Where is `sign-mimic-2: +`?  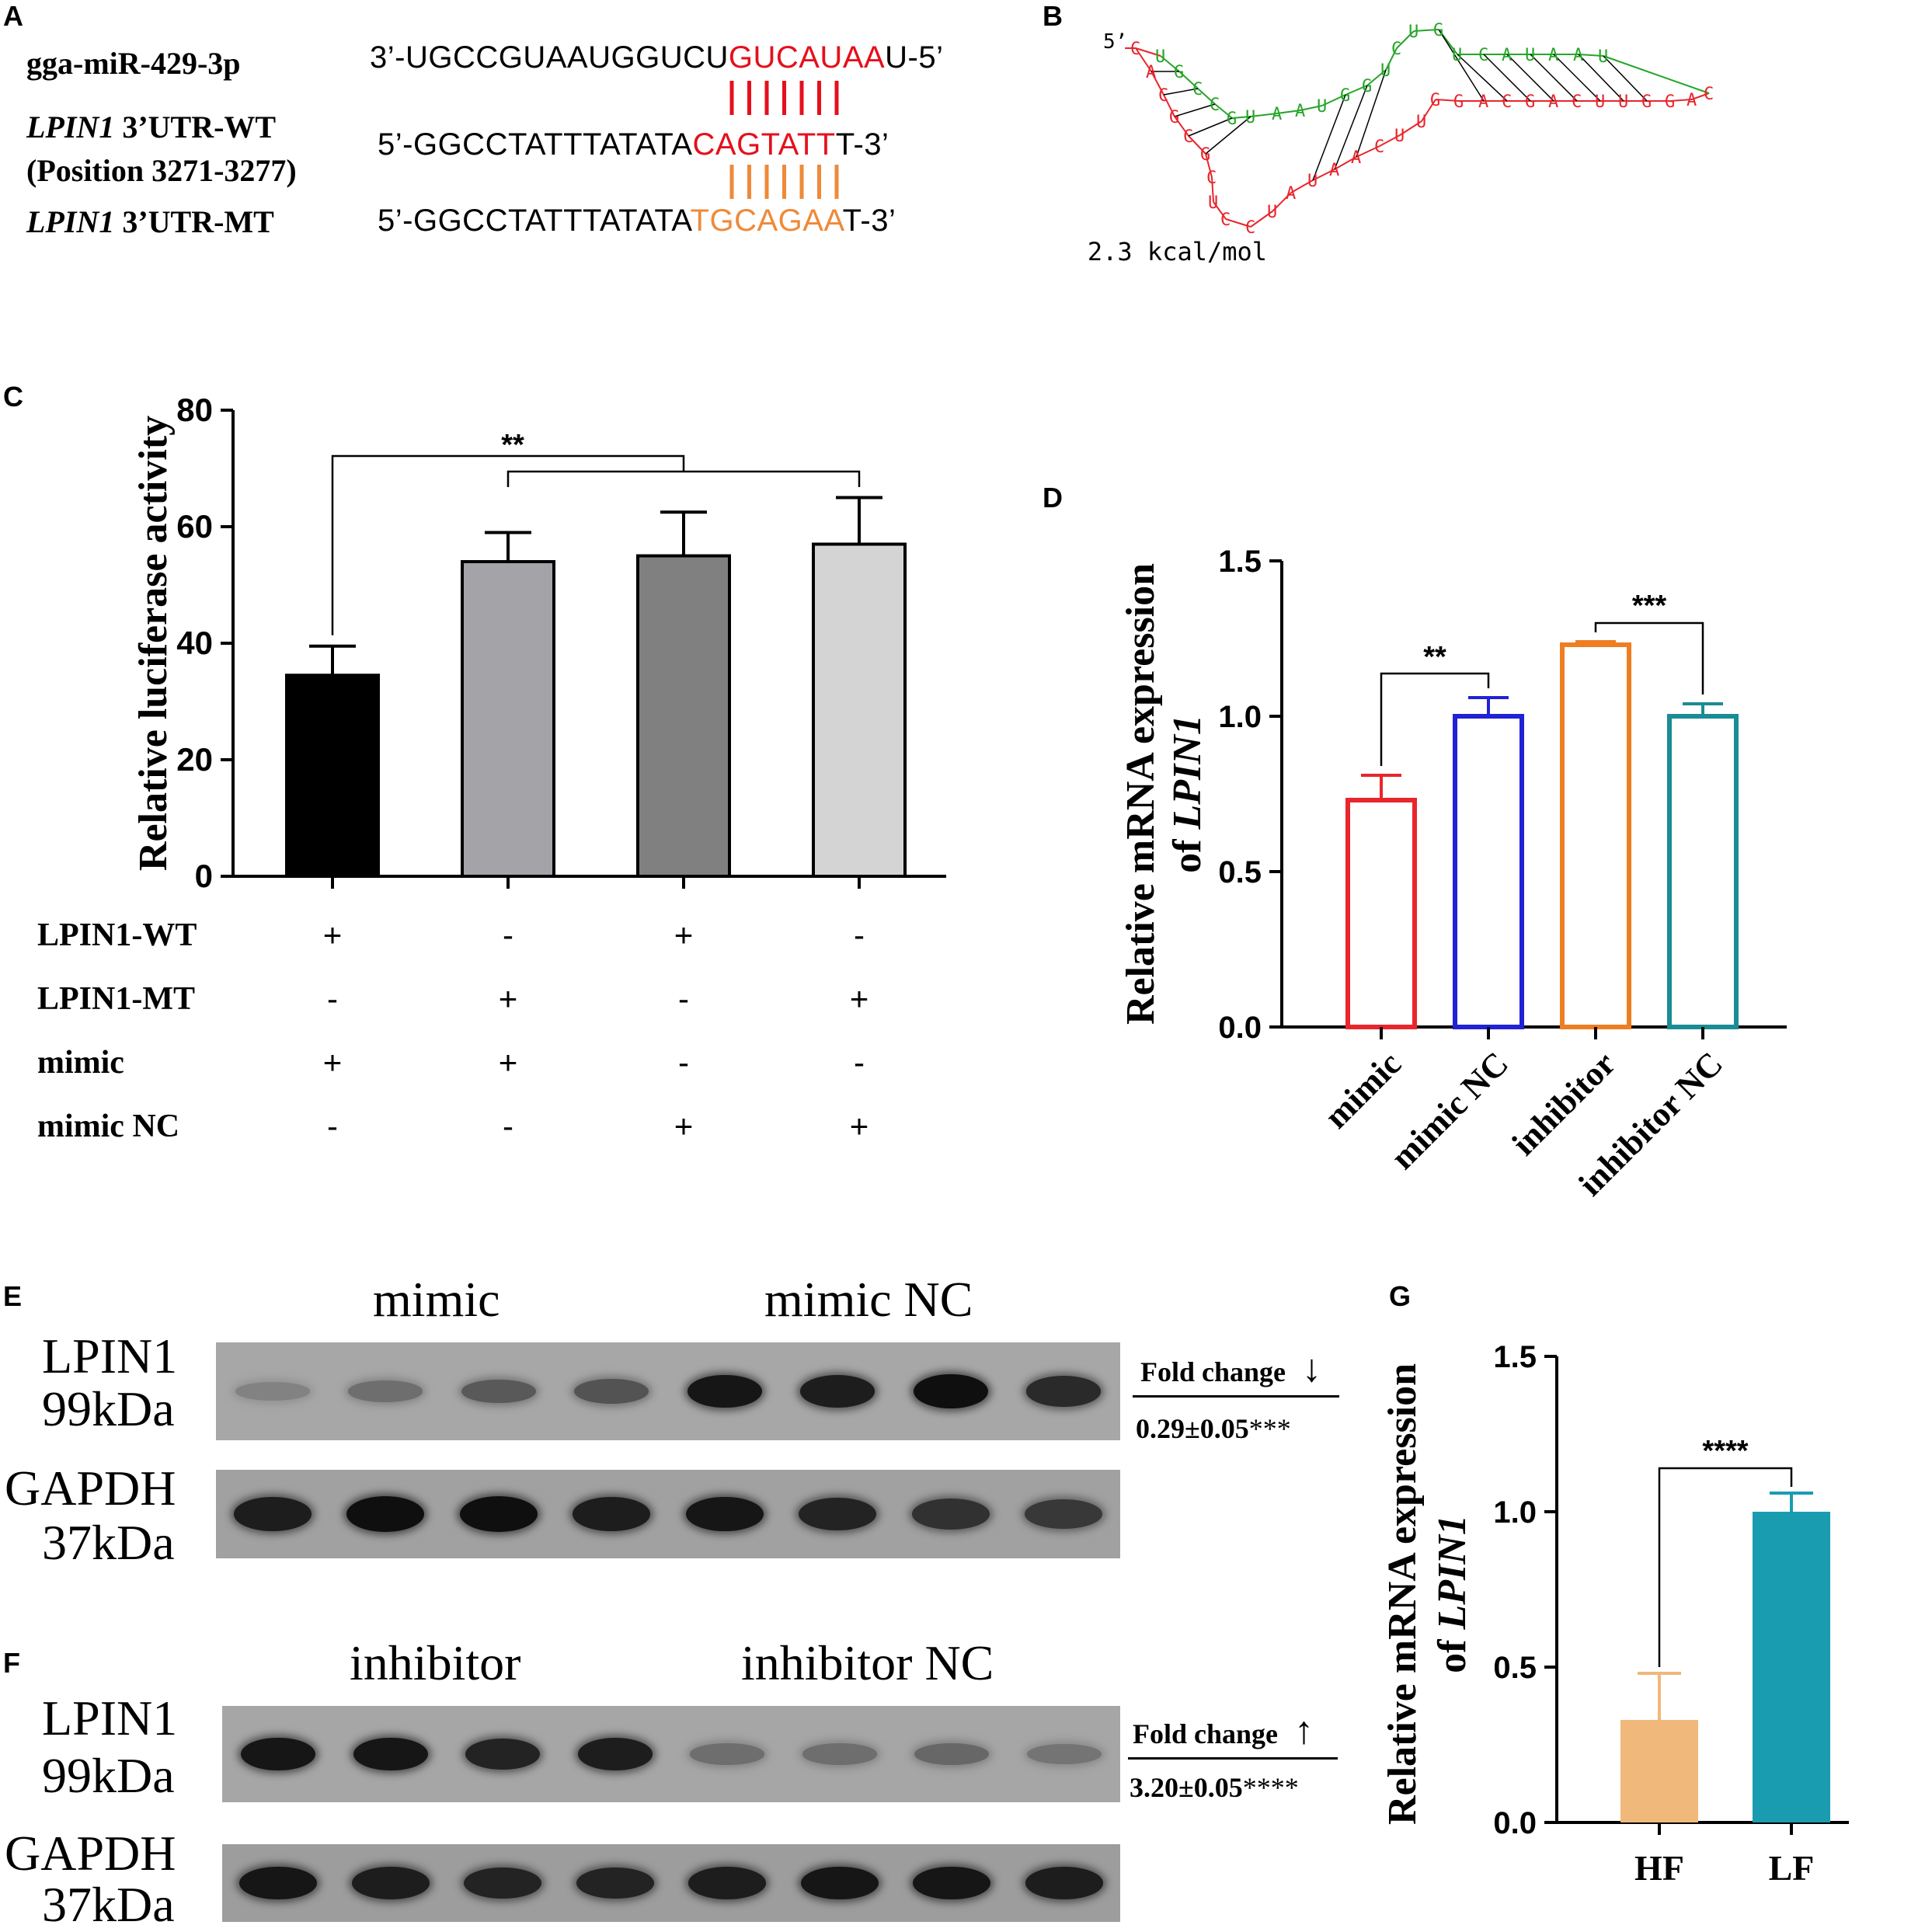 sign-mimic-2: + is located at coordinates (508, 1062).